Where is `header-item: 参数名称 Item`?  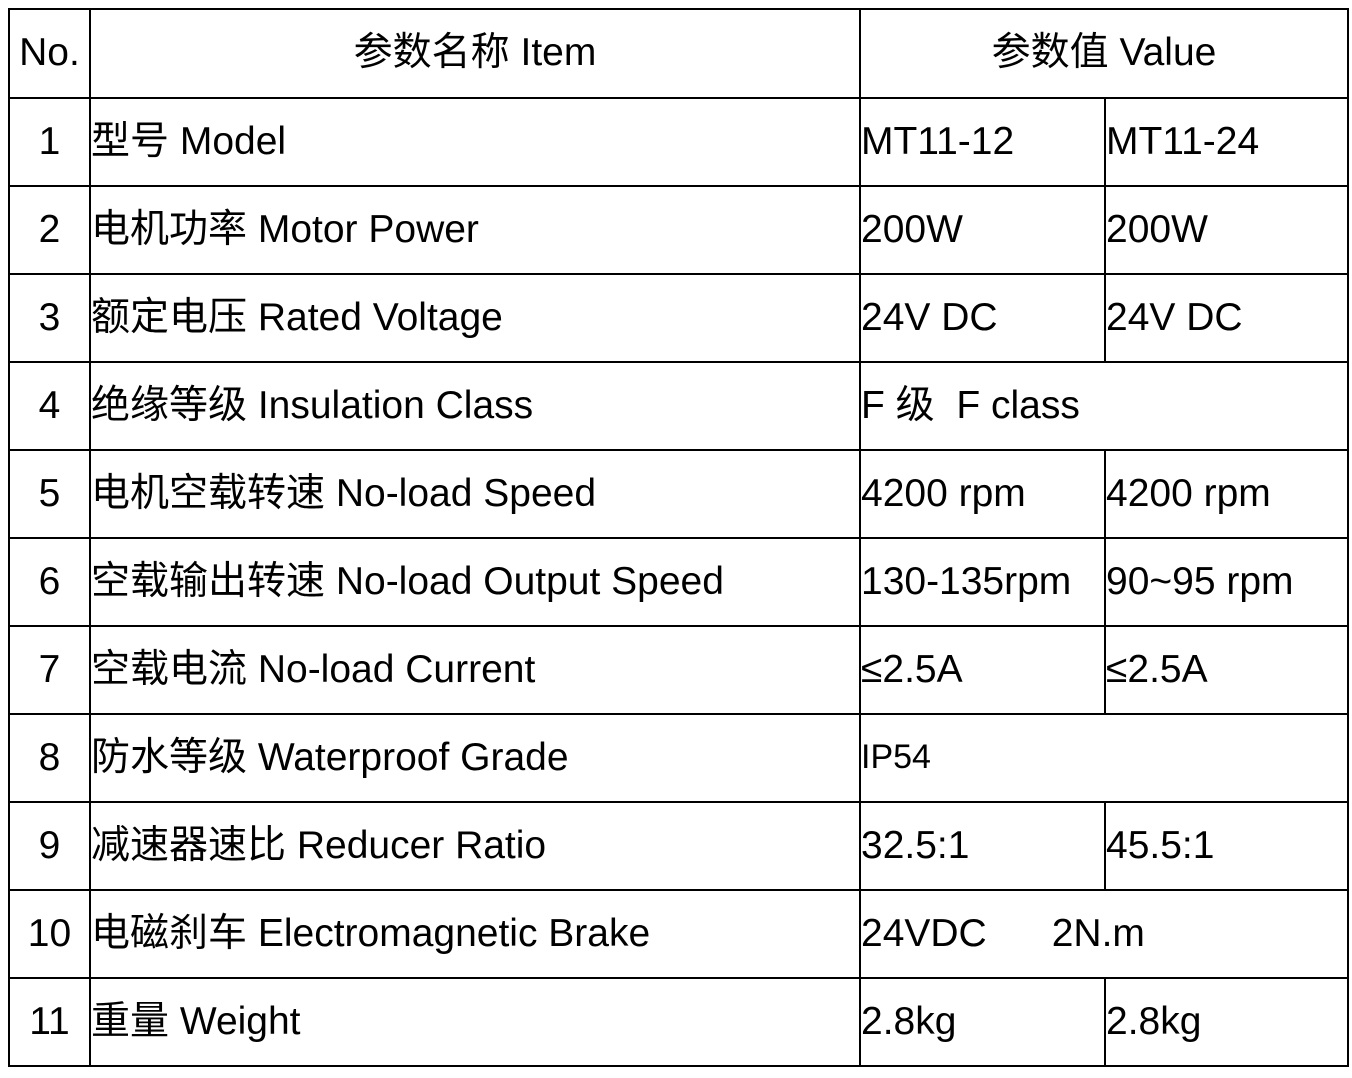 header-item: 参数名称 Item is located at coordinates (475, 53).